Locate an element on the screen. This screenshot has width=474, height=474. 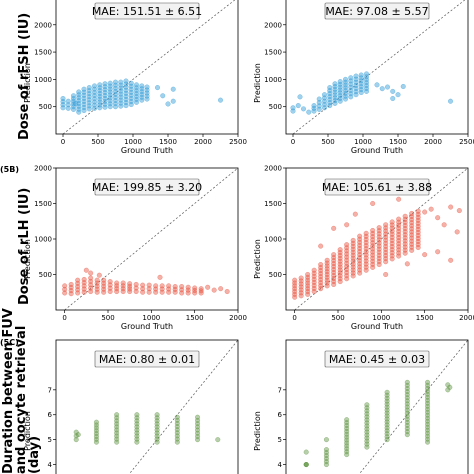
mae-label: MAE: 0.45 ± 0.03 is located at coordinates (377, 359).